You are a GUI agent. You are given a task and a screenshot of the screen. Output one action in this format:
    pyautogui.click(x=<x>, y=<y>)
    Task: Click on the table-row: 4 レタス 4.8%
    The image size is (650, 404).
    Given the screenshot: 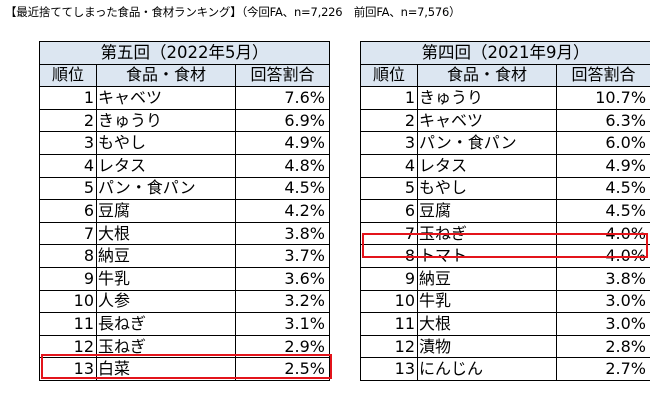 What is the action you would take?
    pyautogui.click(x=185, y=165)
    